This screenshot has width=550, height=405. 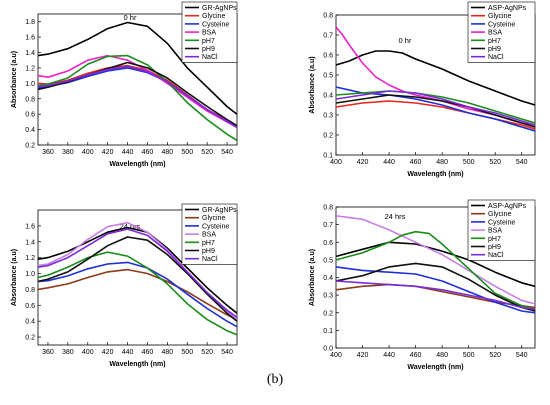 What do you see at coordinates (501, 230) in the screenshot?
I see `legend-box` at bounding box center [501, 230].